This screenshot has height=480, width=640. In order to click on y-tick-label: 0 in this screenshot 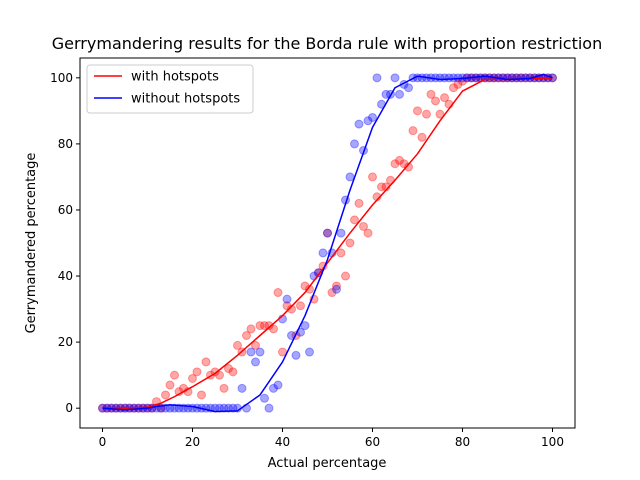, I will do `click(69, 408)`.